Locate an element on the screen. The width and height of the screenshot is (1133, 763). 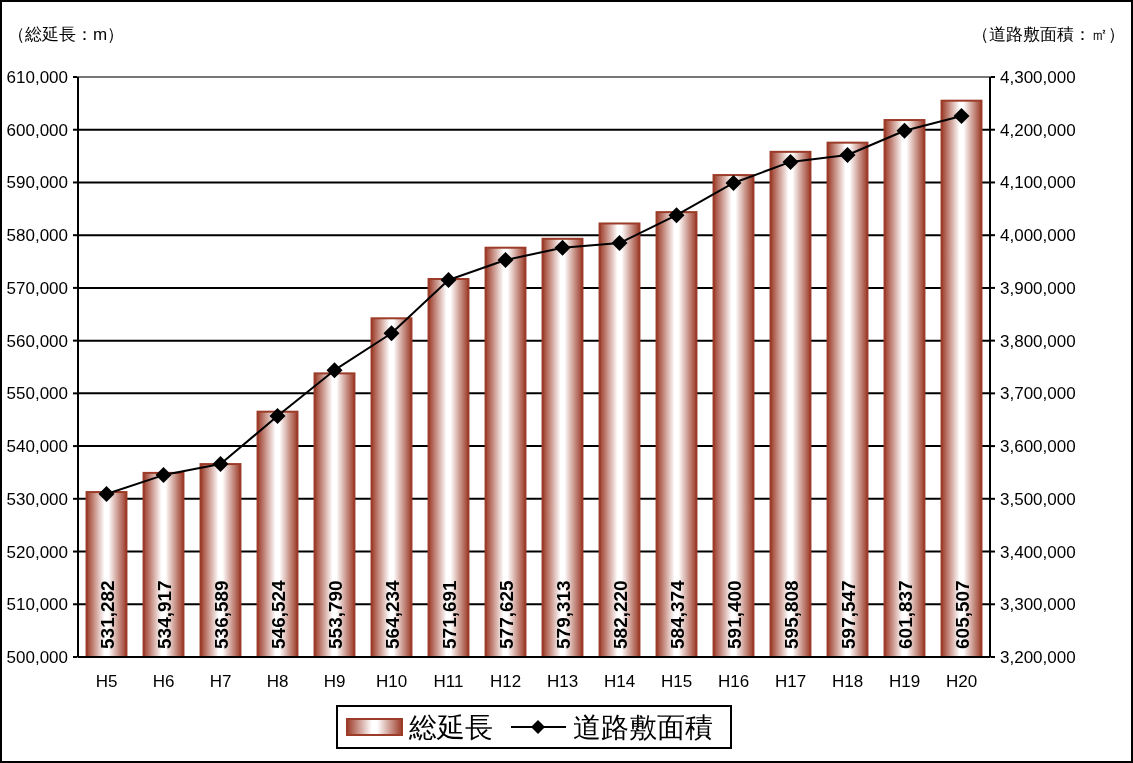
x-tick-label: H16 is located at coordinates (733, 681).